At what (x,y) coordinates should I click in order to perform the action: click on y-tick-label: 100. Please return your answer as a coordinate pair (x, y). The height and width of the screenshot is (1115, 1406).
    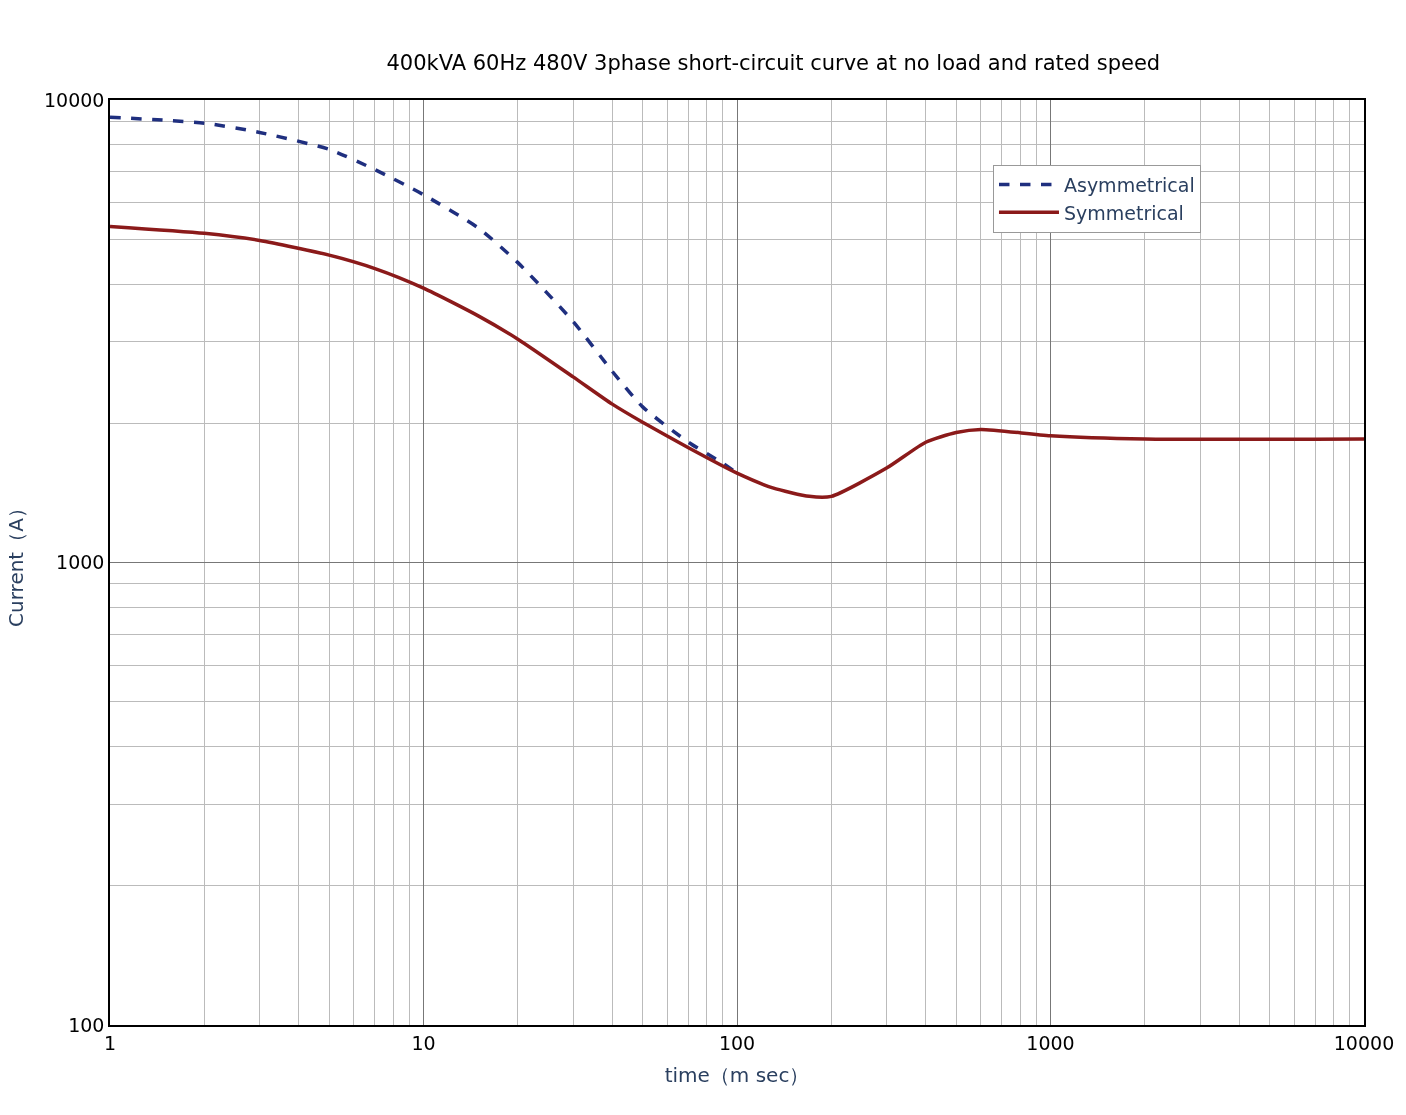
    Looking at the image, I should click on (86, 1024).